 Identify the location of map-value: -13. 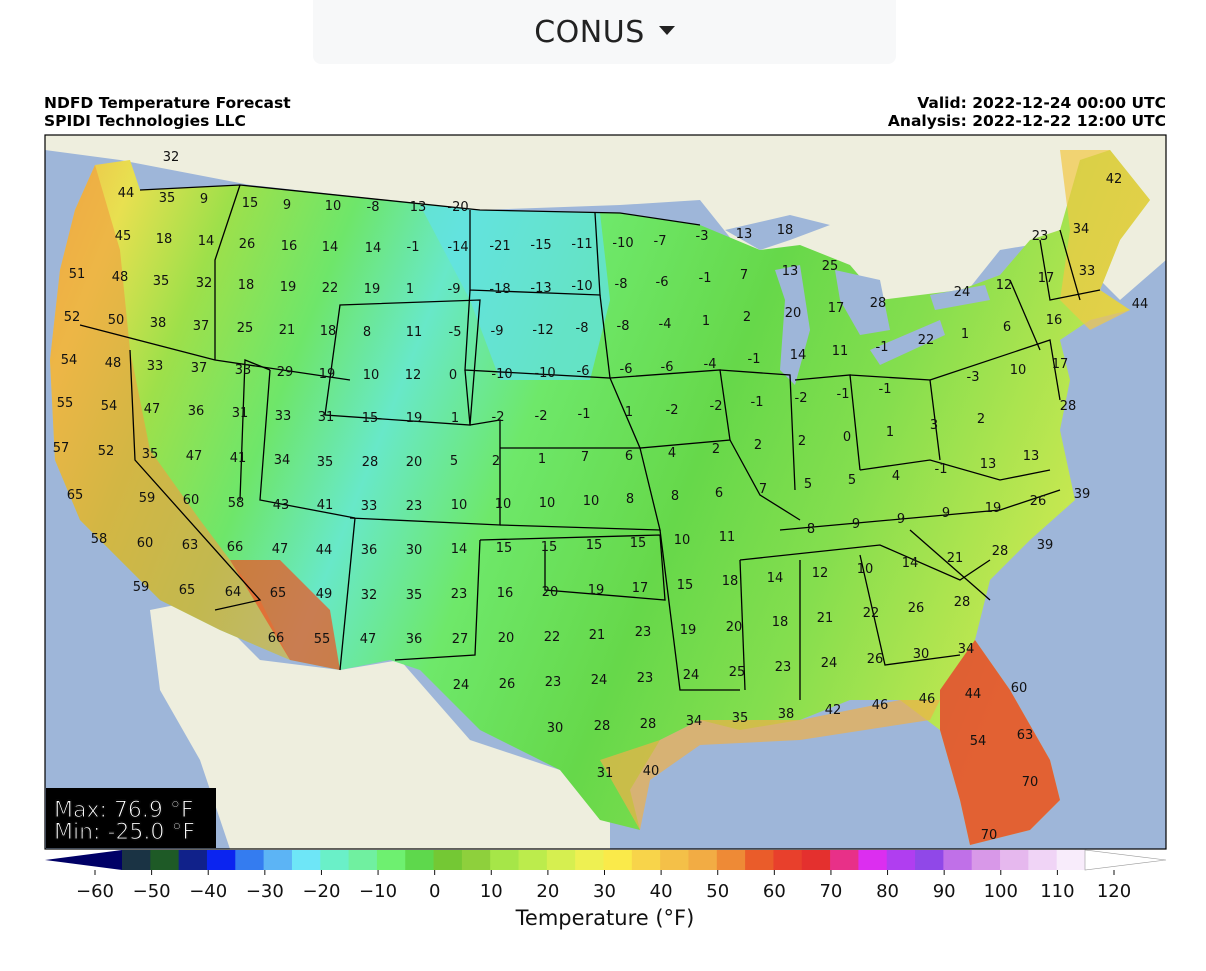
(540, 288).